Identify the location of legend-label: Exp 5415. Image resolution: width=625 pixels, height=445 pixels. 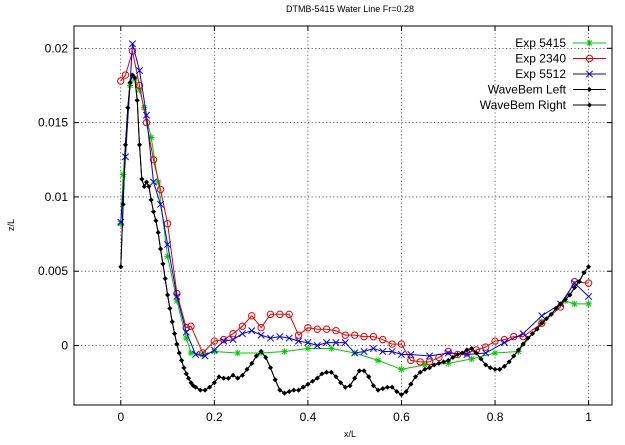
(540, 43).